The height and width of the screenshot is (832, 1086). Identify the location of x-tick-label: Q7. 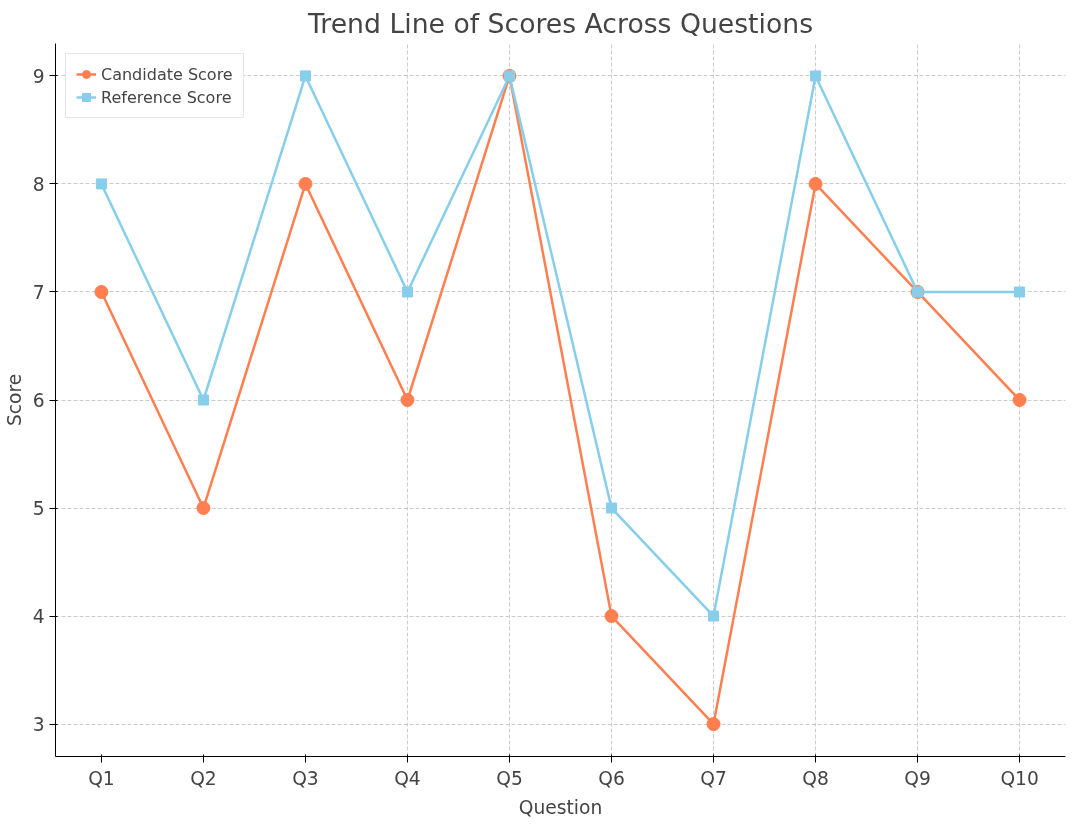
(713, 778).